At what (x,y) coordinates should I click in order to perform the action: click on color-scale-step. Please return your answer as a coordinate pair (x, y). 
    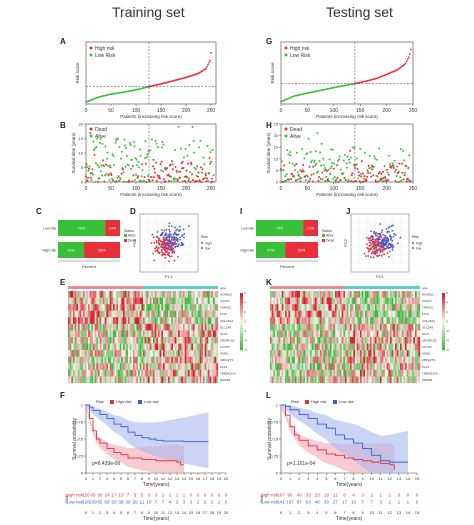
    Looking at the image, I should click on (241, 339).